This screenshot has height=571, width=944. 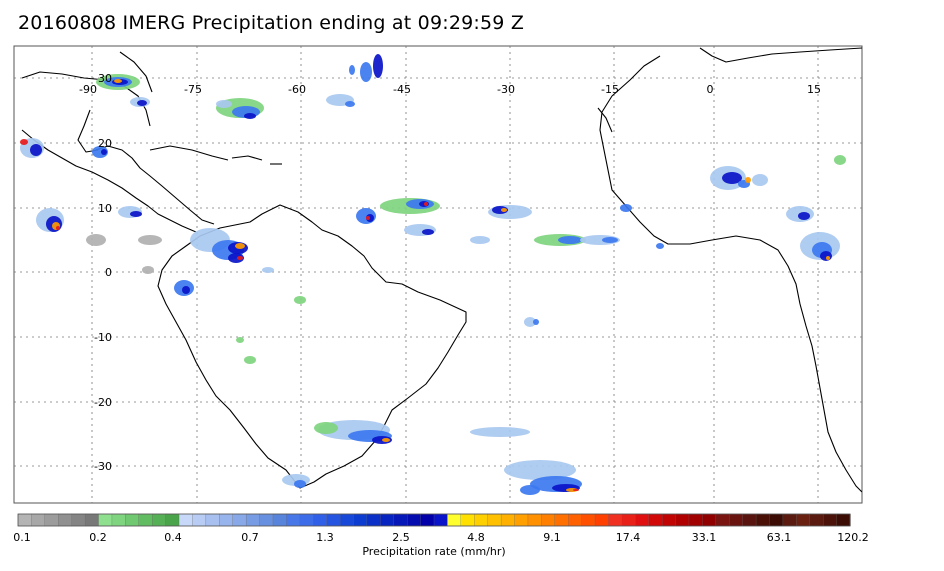 What do you see at coordinates (103, 337) in the screenshot?
I see `lat-label: -10` at bounding box center [103, 337].